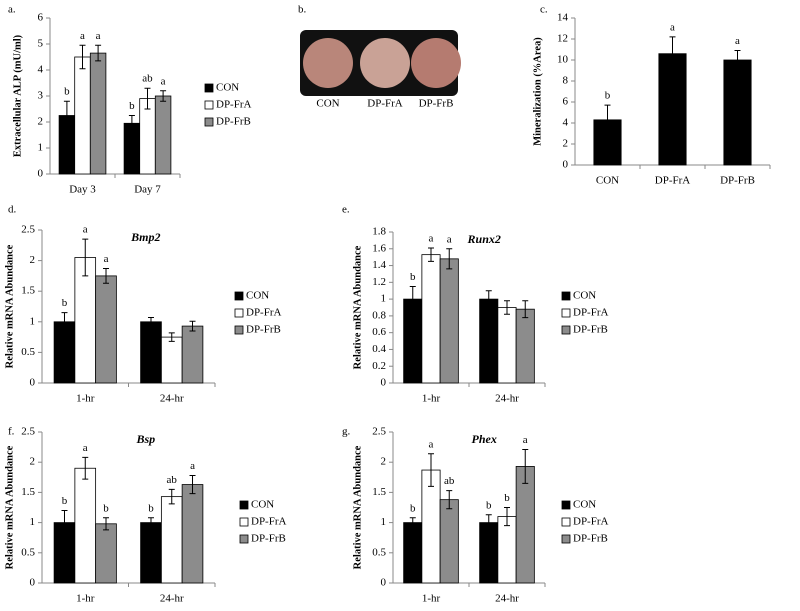  Describe the element at coordinates (607, 181) in the screenshot. I see `x-tick-label: CON` at that location.